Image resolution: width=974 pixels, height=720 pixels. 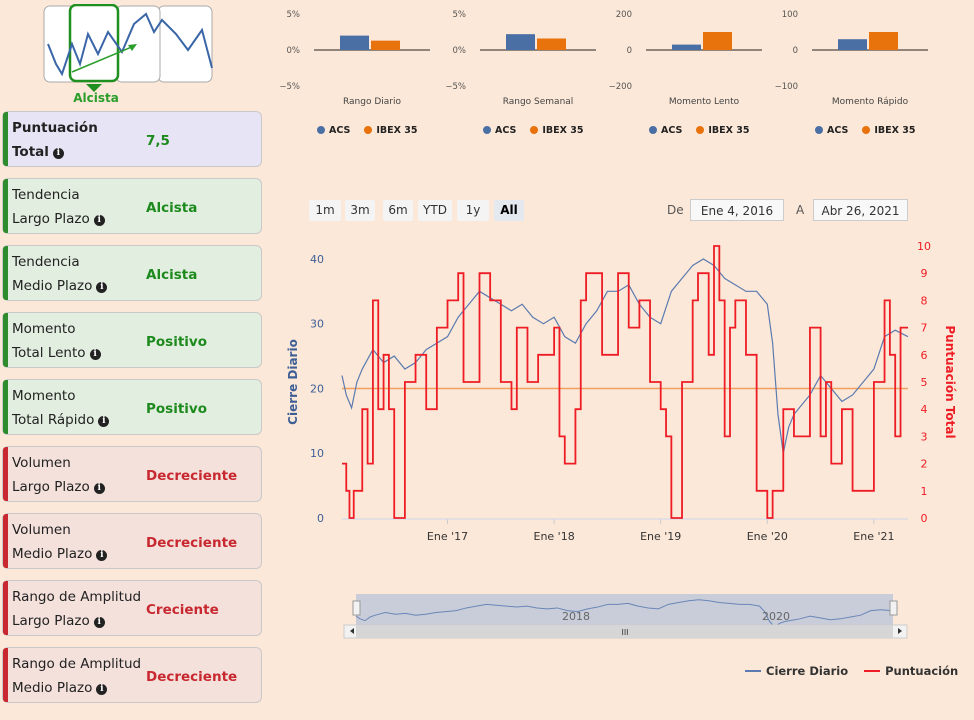 What do you see at coordinates (128, 48) in the screenshot?
I see `trend-up-icon` at bounding box center [128, 48].